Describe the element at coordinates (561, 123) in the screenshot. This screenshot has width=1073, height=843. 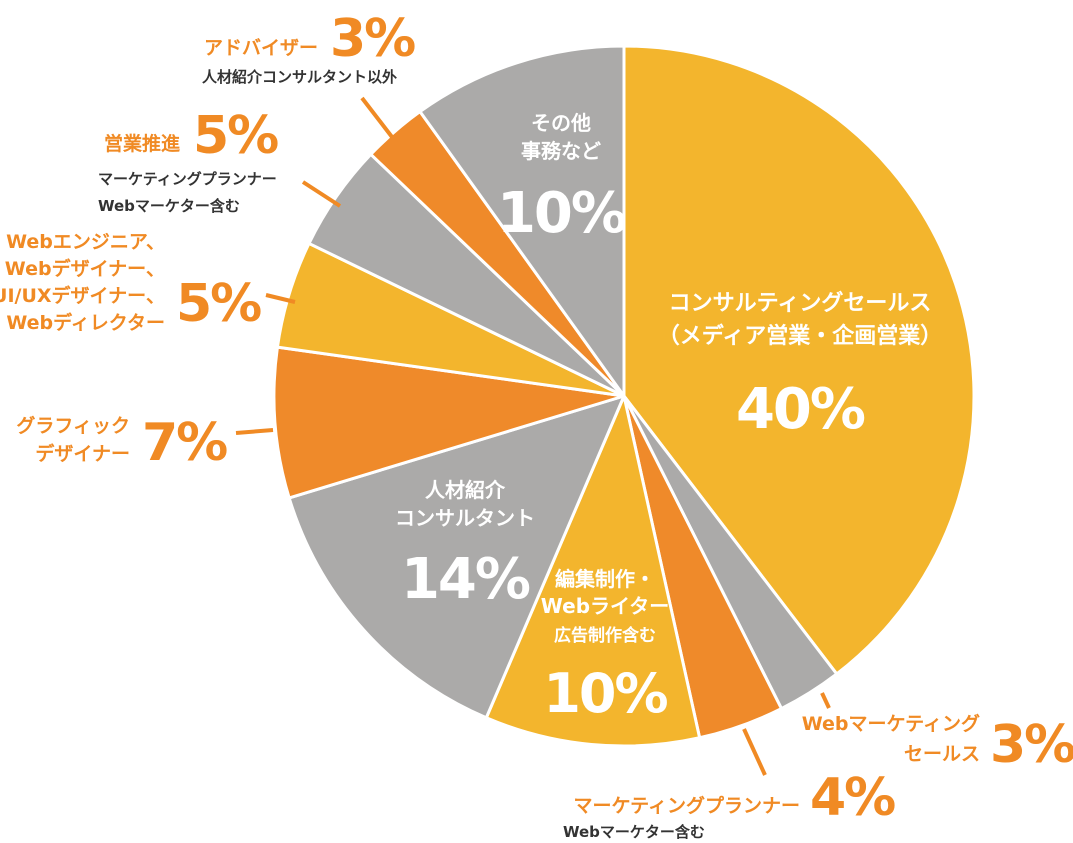
I see `slice-name-label: その他` at that location.